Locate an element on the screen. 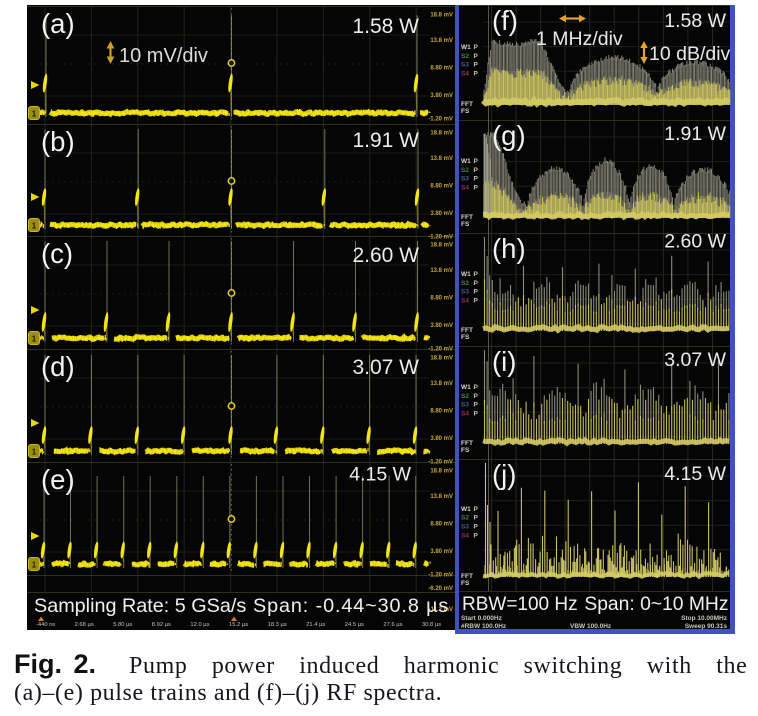  svg-text: (f) is located at coordinates (505, 20).